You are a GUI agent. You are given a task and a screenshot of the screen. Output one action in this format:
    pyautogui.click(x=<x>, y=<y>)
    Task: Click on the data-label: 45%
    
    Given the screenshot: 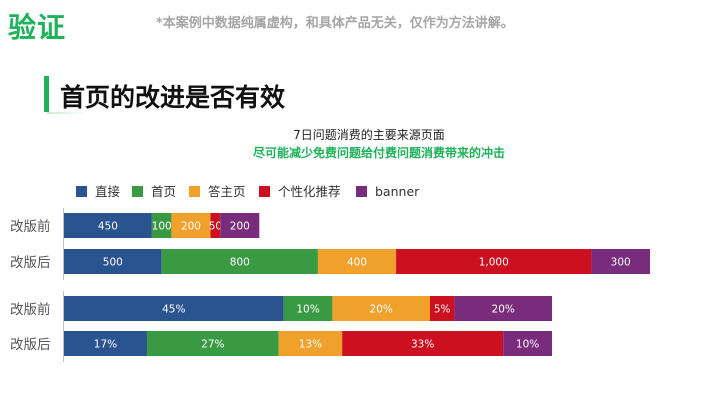 What is the action you would take?
    pyautogui.click(x=173, y=310)
    